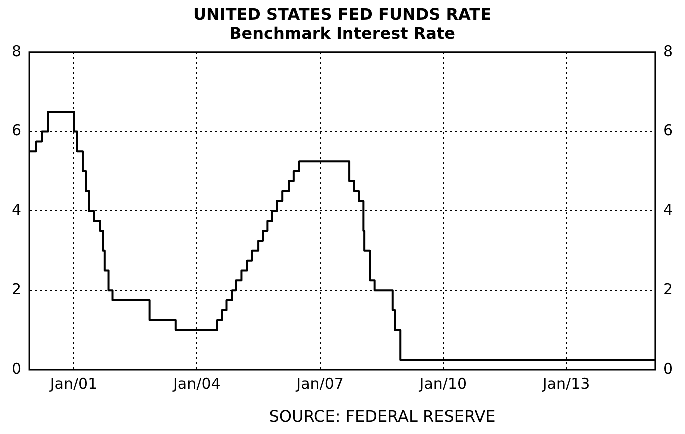 Image resolution: width=685 pixels, height=434 pixels. What do you see at coordinates (382, 416) in the screenshot?
I see `source-note: SOURCE: FEDERAL RESERVE` at bounding box center [382, 416].